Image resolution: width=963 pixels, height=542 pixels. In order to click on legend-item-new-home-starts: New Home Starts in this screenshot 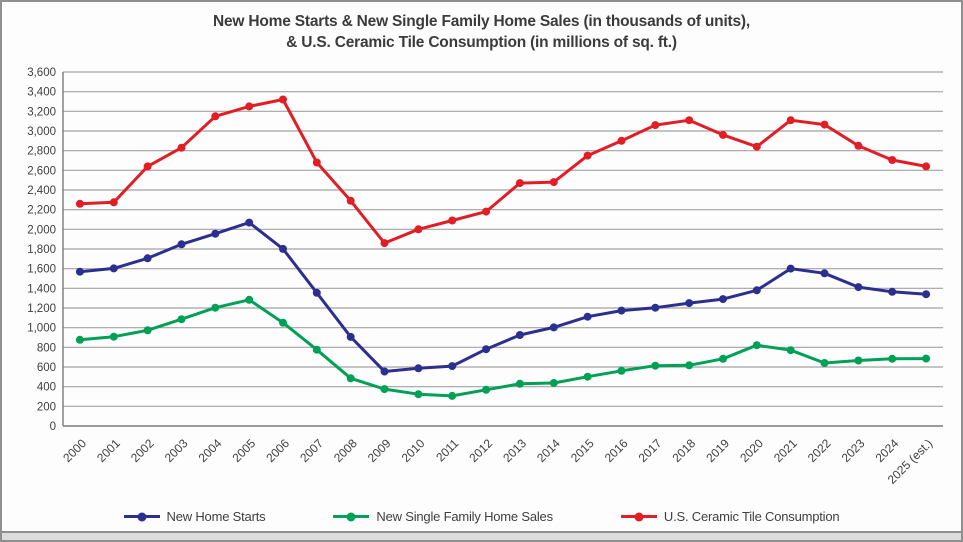, I will do `click(194, 516)`.